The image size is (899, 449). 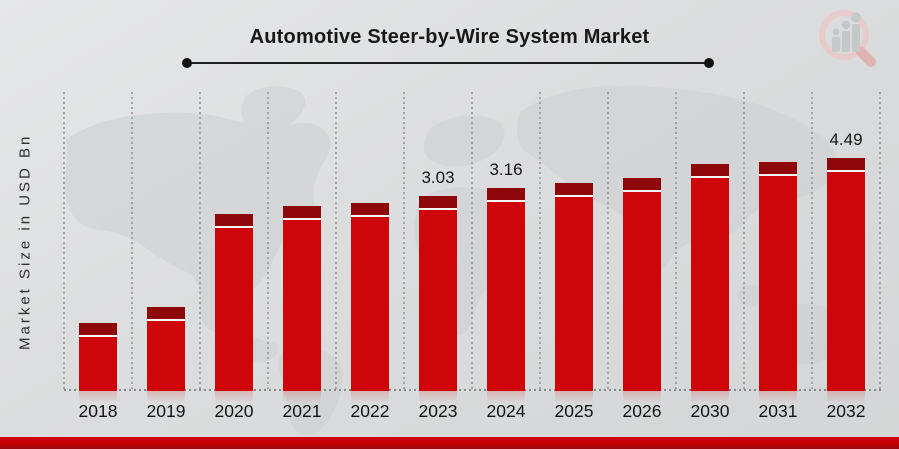 What do you see at coordinates (846, 411) in the screenshot?
I see `x-tick-2032: 2032` at bounding box center [846, 411].